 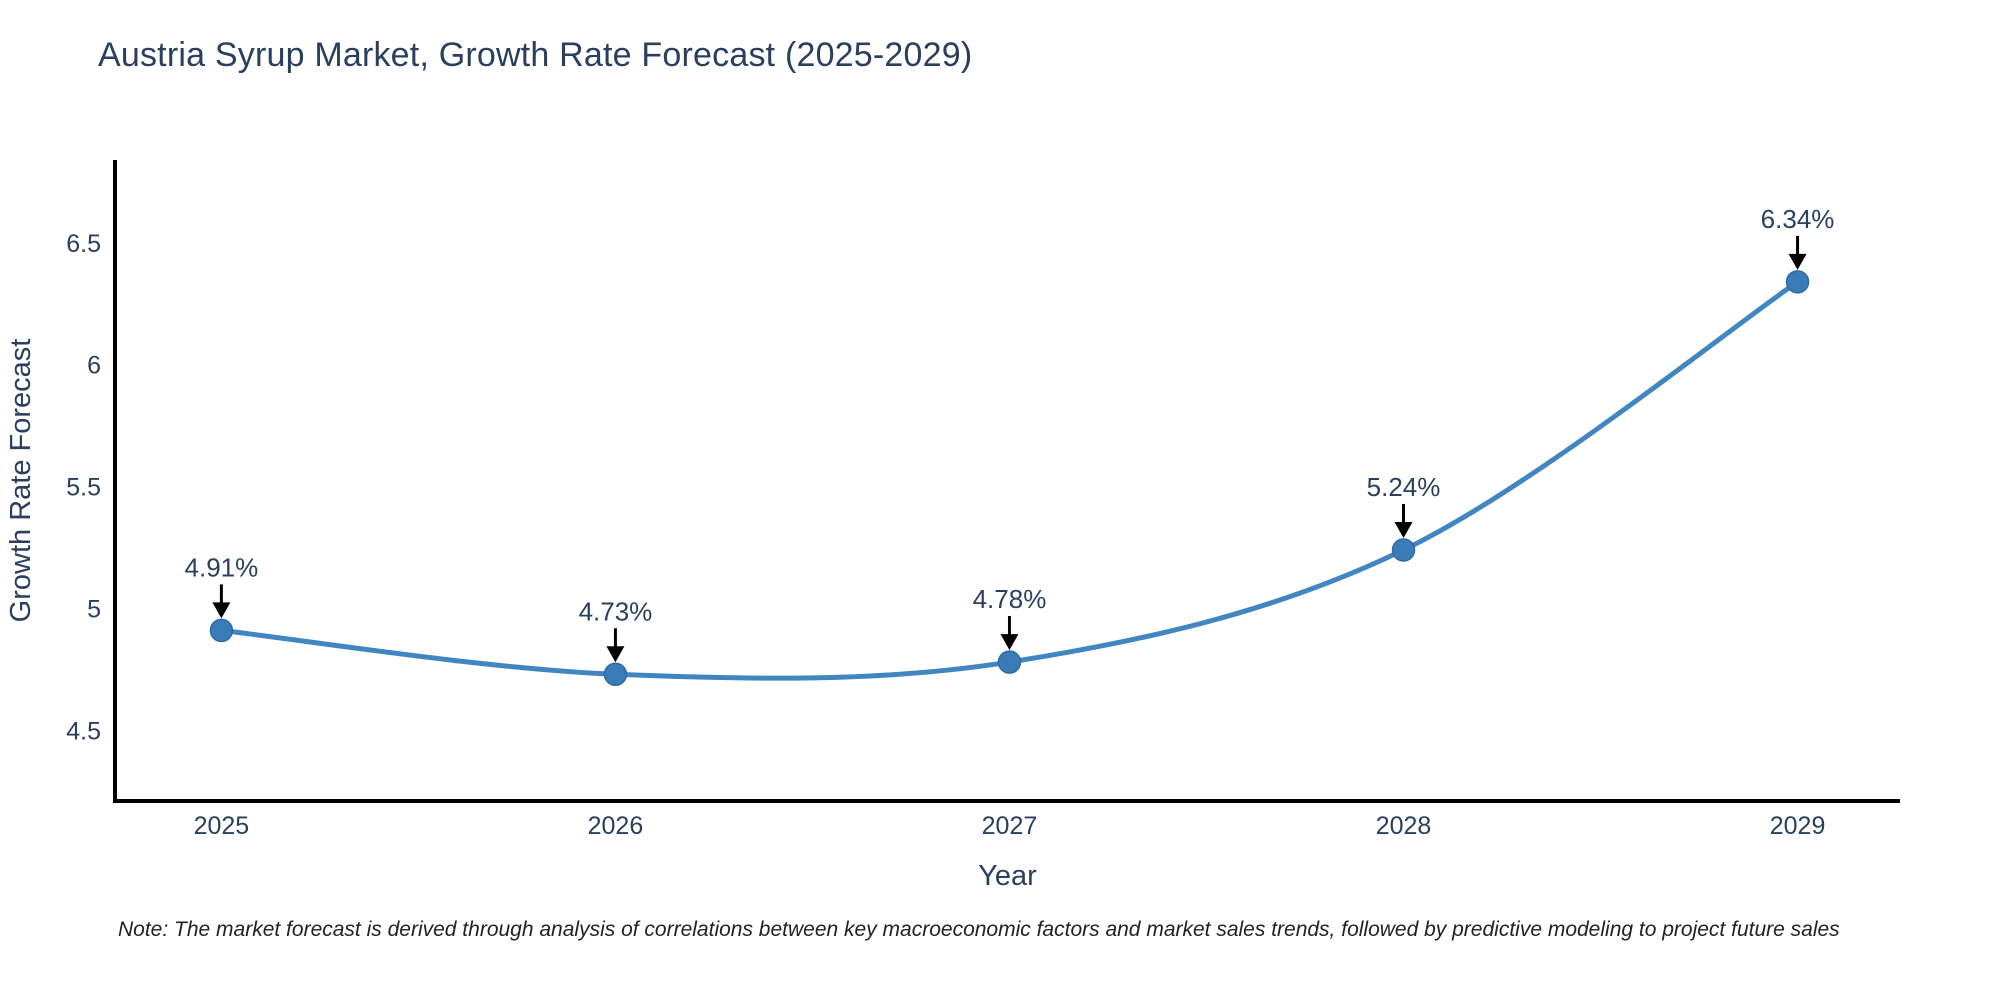 What do you see at coordinates (83, 731) in the screenshot?
I see `y-tick-label: 4.5` at bounding box center [83, 731].